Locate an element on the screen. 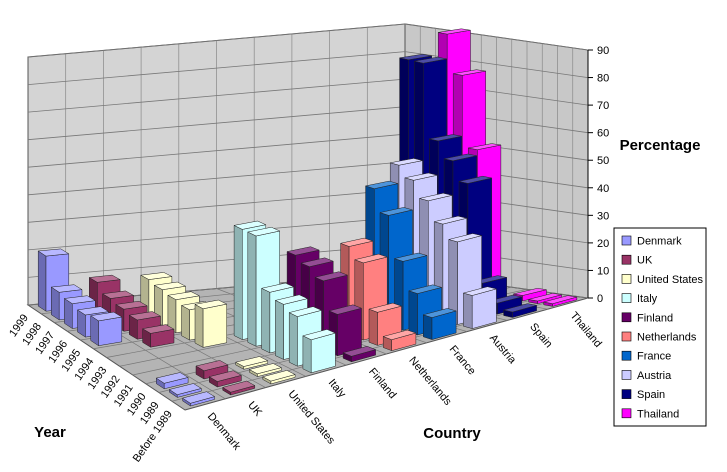  y-tick-label: 60 is located at coordinates (603, 134).